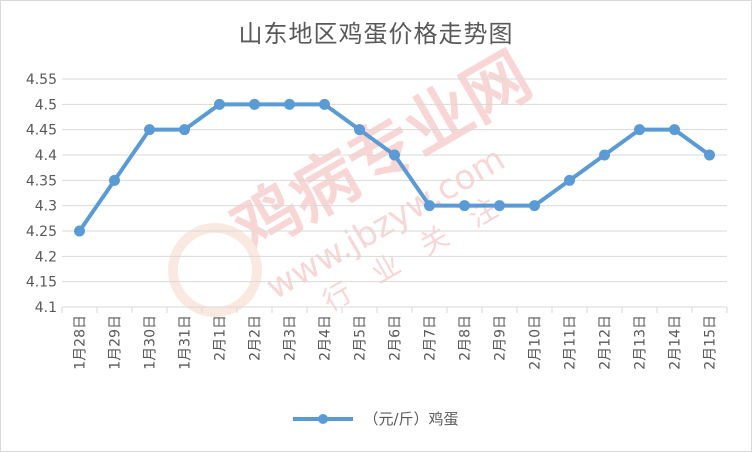  I want to click on x-tick-label: 1月29日, so click(116, 342).